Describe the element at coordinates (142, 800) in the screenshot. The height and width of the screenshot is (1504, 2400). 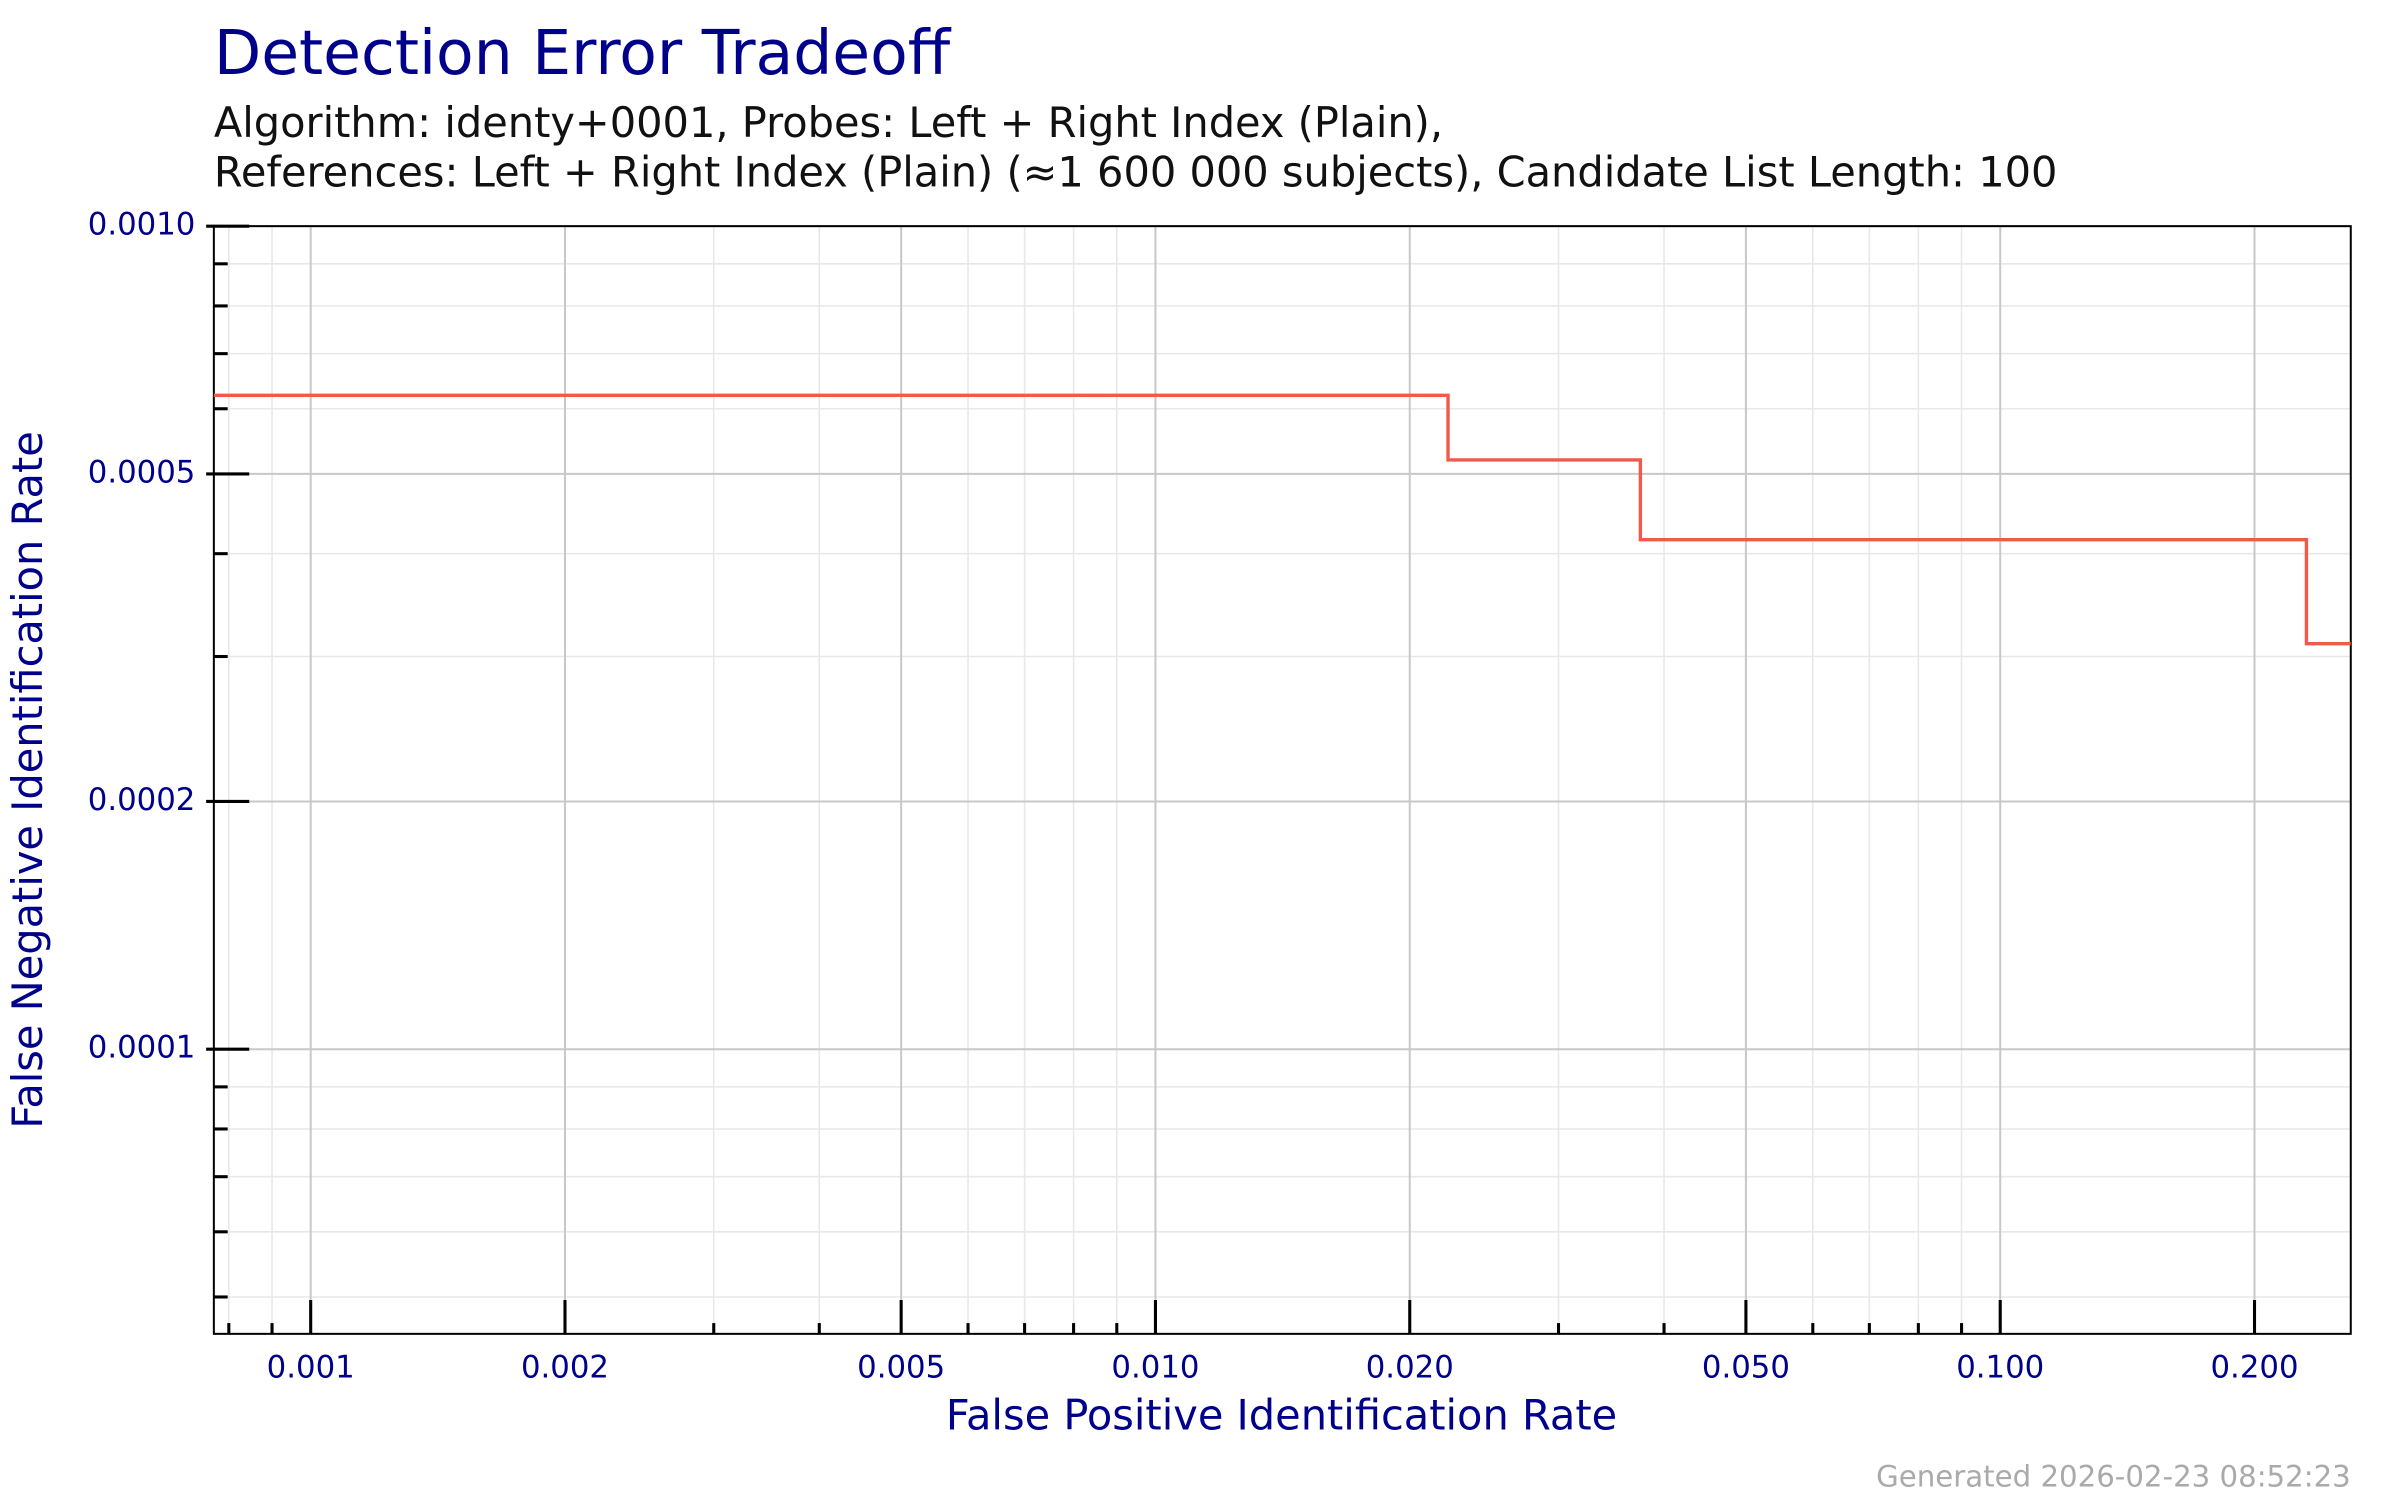
I see `y-tick-label: 0.0002` at that location.